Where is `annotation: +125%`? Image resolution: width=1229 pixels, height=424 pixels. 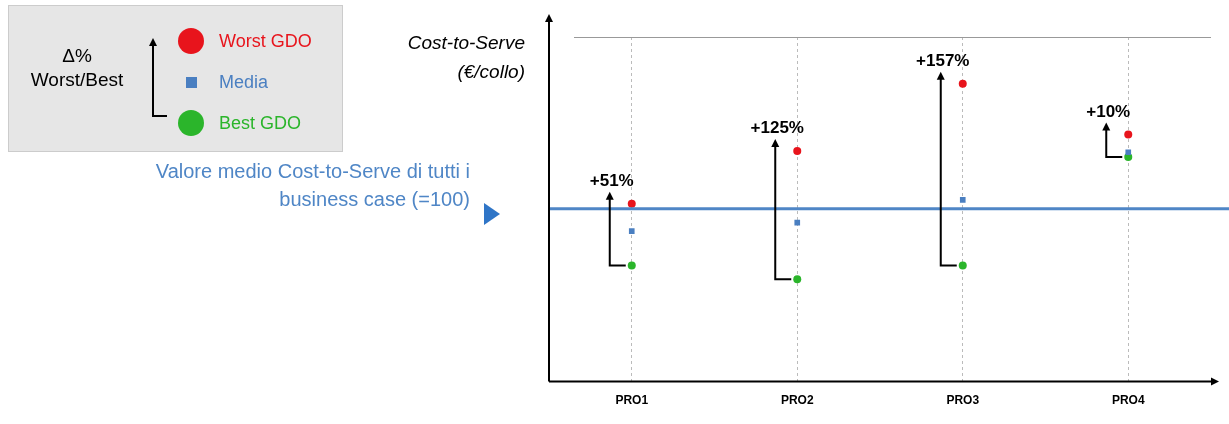 annotation: +125% is located at coordinates (777, 128).